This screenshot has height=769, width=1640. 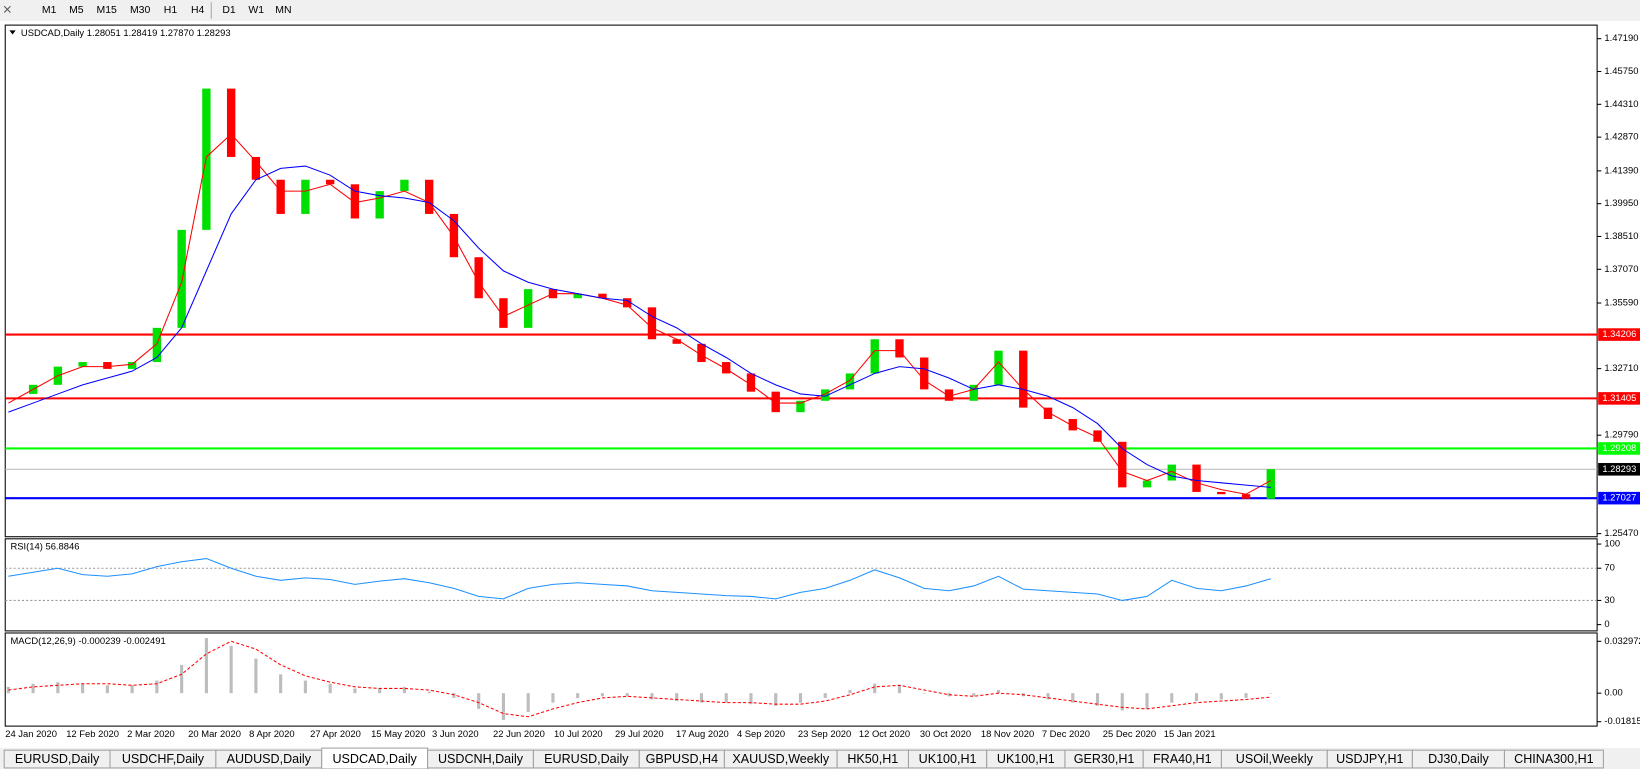 I want to click on current-price-box, so click(x=1619, y=469).